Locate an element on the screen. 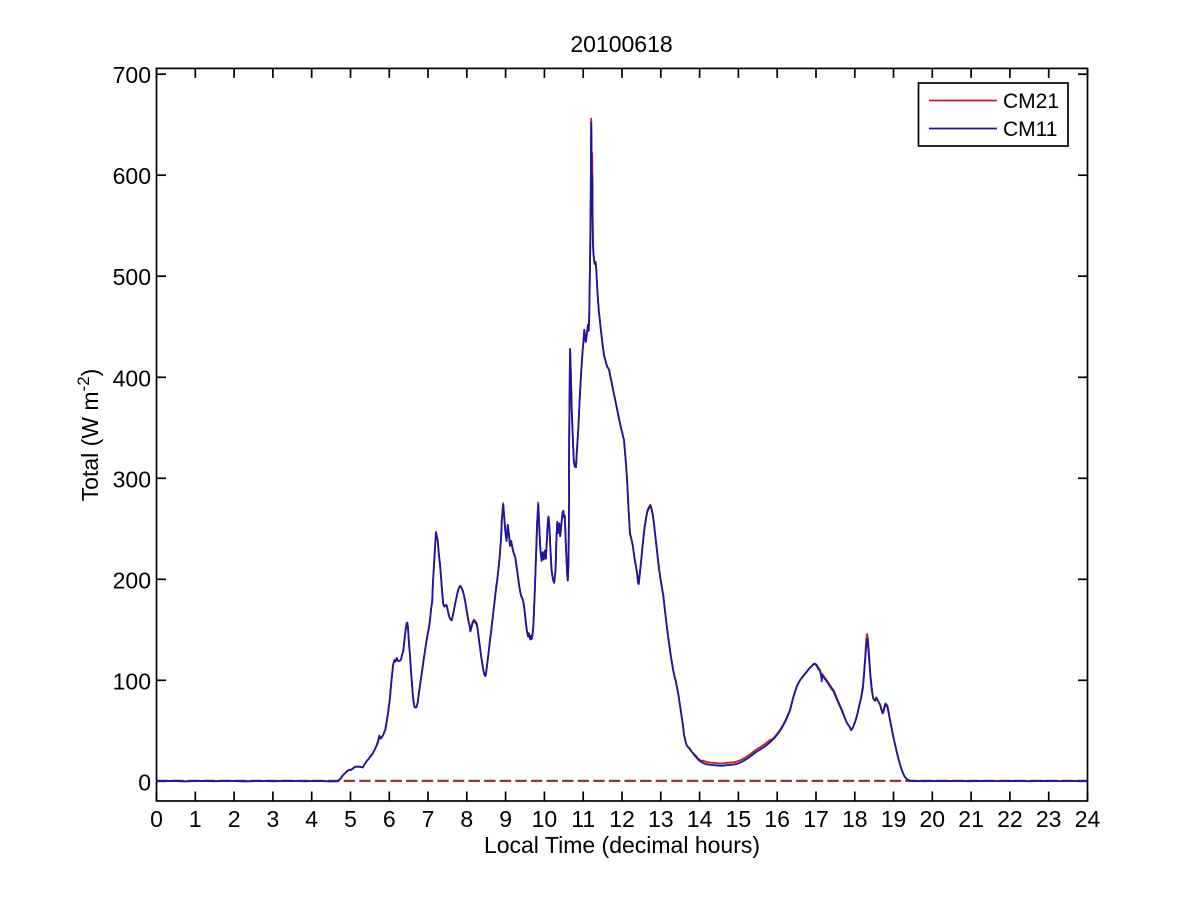 The width and height of the screenshot is (1201, 900). svg-text: 700 is located at coordinates (132, 75).